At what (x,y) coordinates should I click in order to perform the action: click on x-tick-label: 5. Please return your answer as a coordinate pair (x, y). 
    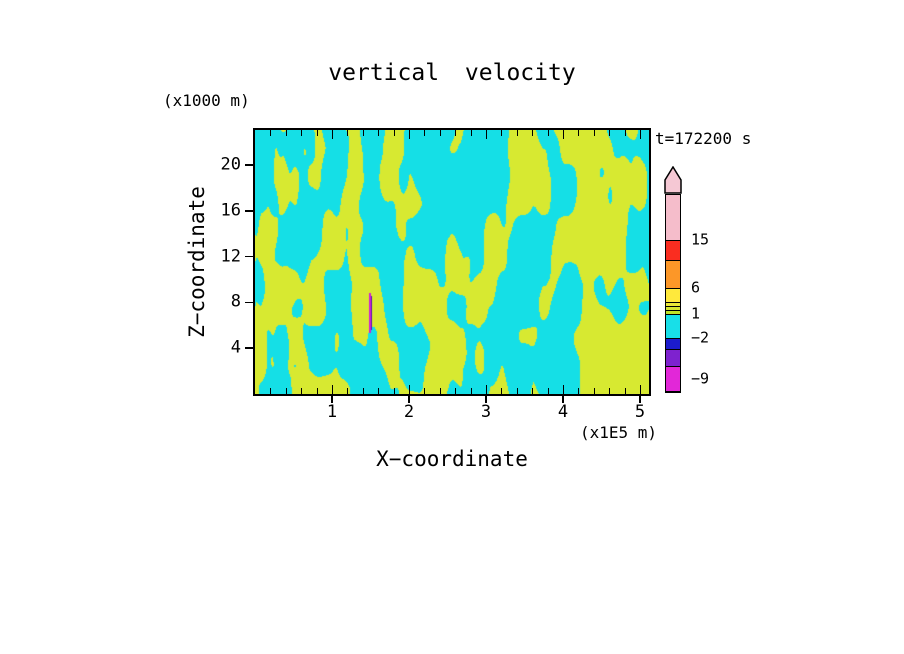
    Looking at the image, I should click on (640, 412).